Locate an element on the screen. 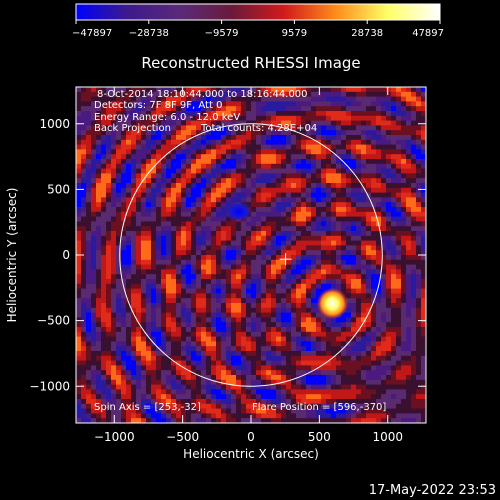 This screenshot has height=500, width=500. y-tick-label: −500 is located at coordinates (53, 321).